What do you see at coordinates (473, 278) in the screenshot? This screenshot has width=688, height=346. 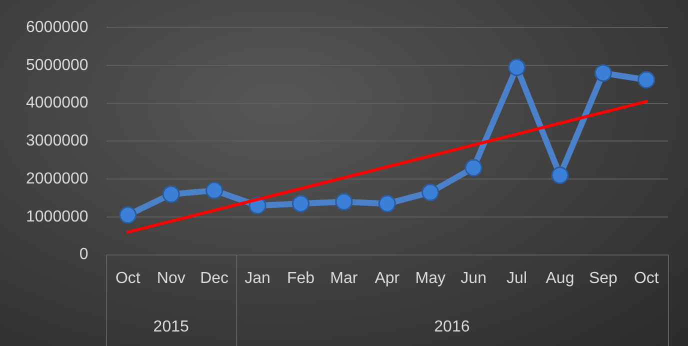 I see `x-tick-label: Jun` at bounding box center [473, 278].